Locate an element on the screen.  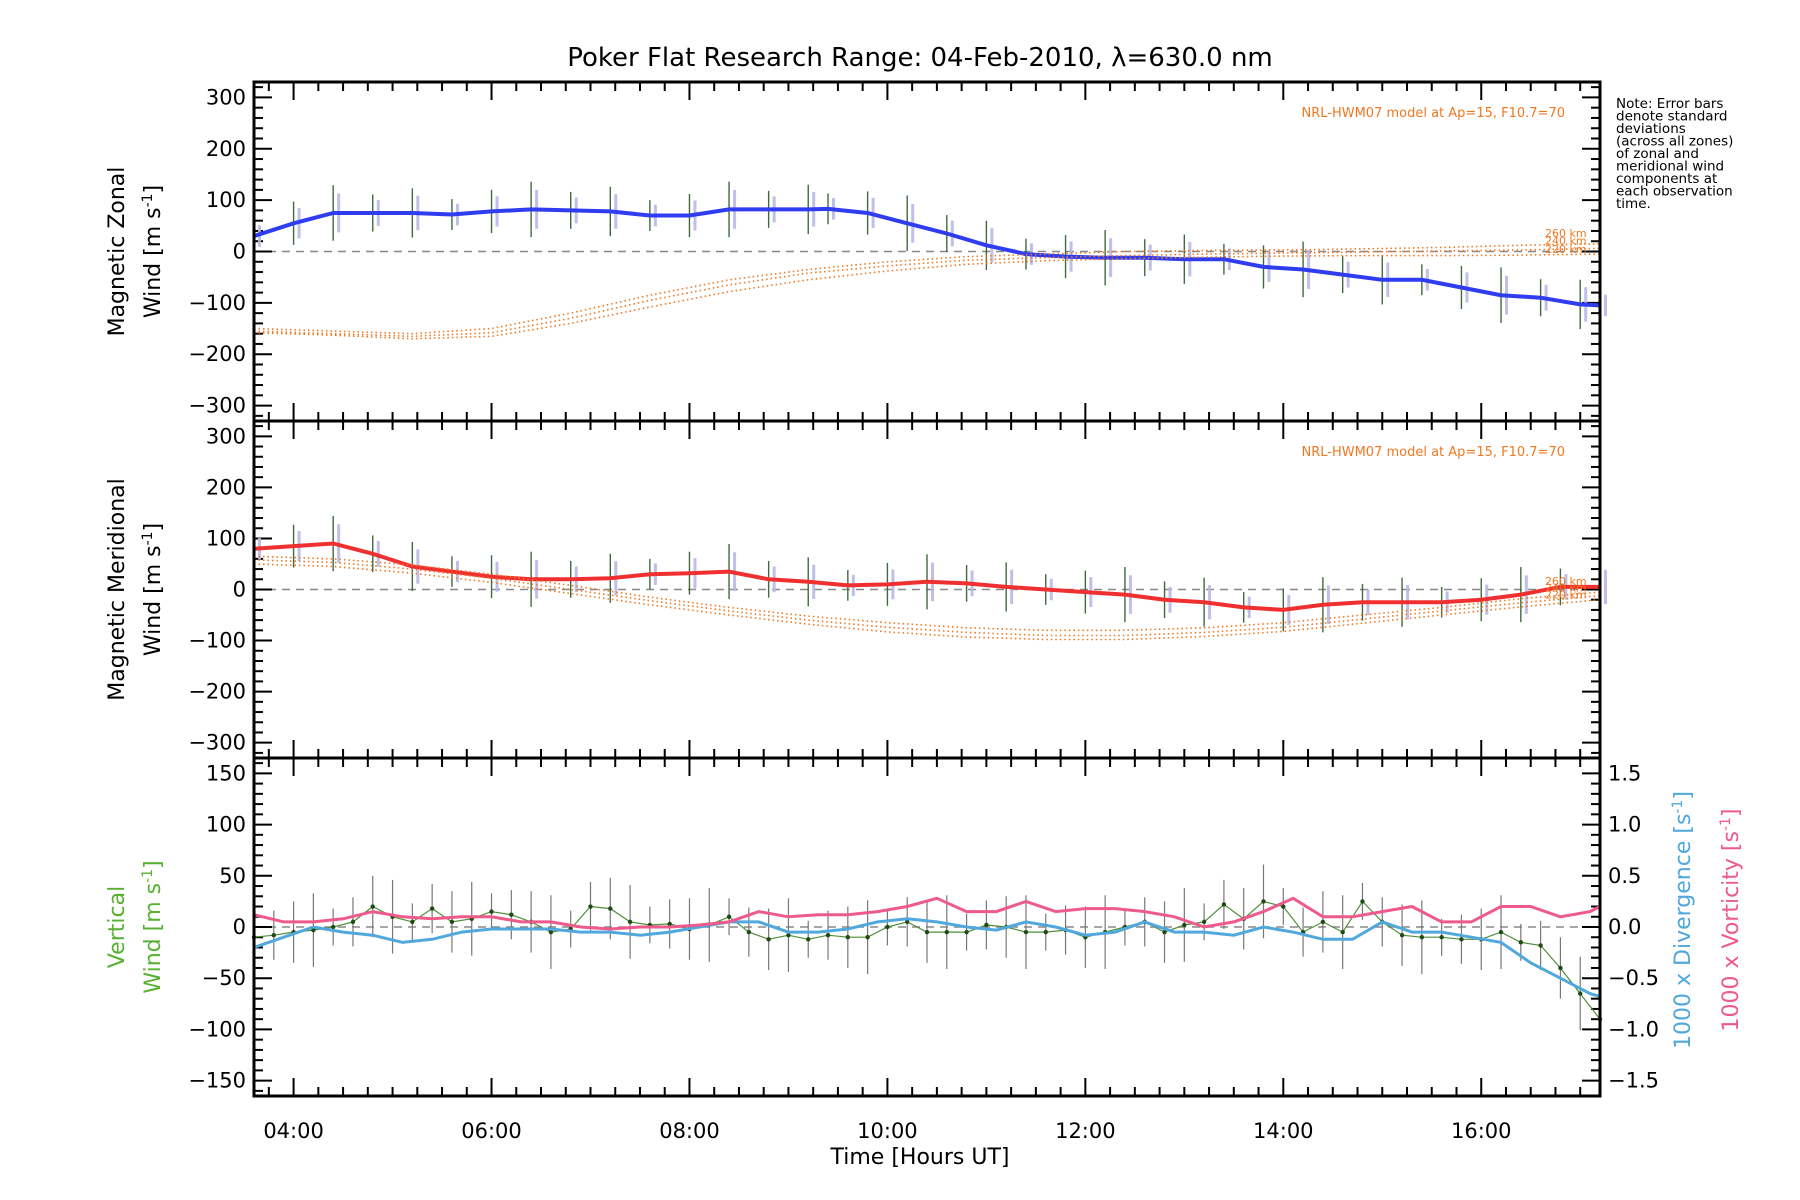
y2-tick-label: 1.0 is located at coordinates (1624, 825).